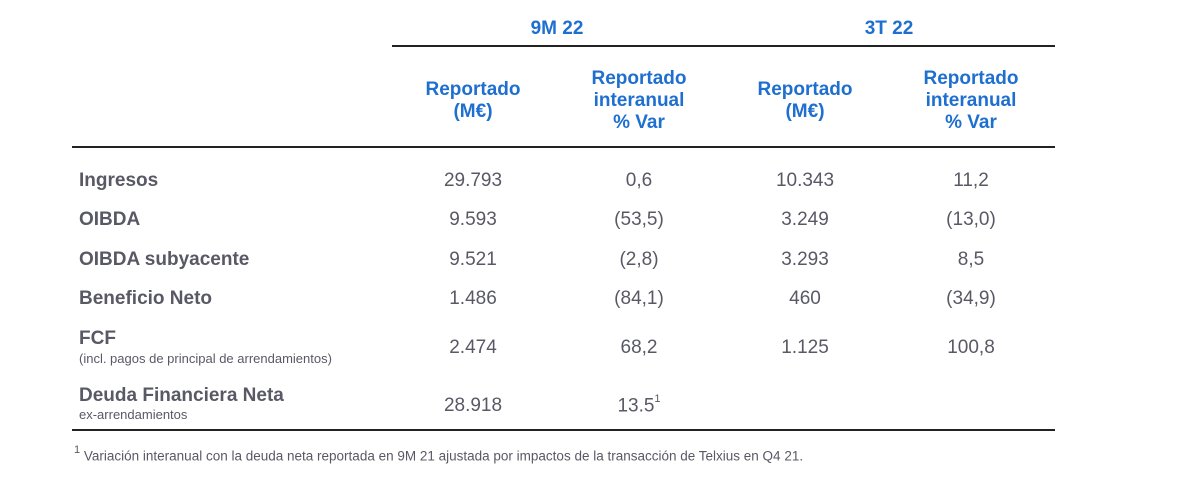  What do you see at coordinates (639, 100) in the screenshot?
I see `col-header-9m-var: Reportado interanual% Var` at bounding box center [639, 100].